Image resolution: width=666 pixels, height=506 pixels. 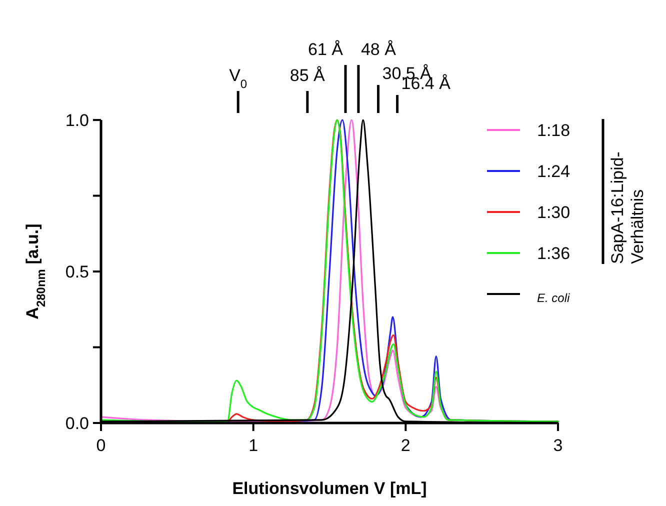 I want to click on legend-label: 1:36, so click(x=553, y=253).